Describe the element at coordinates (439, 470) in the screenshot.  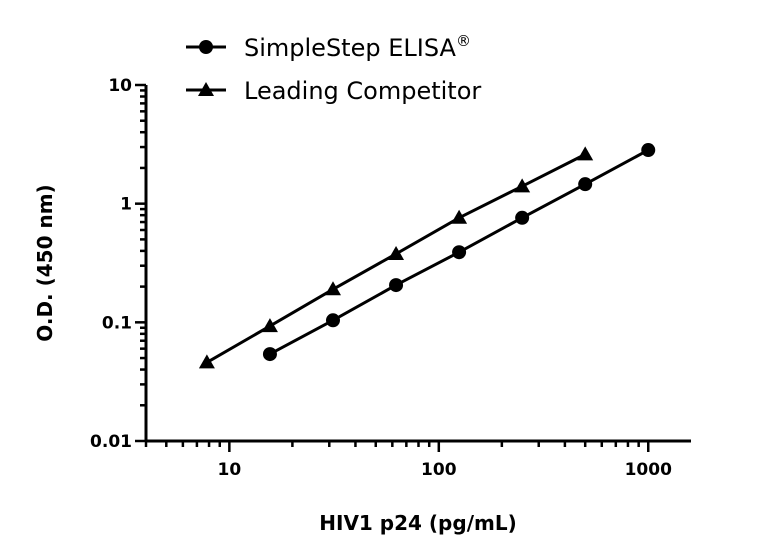
I see `x-tick-label: 100` at that location.